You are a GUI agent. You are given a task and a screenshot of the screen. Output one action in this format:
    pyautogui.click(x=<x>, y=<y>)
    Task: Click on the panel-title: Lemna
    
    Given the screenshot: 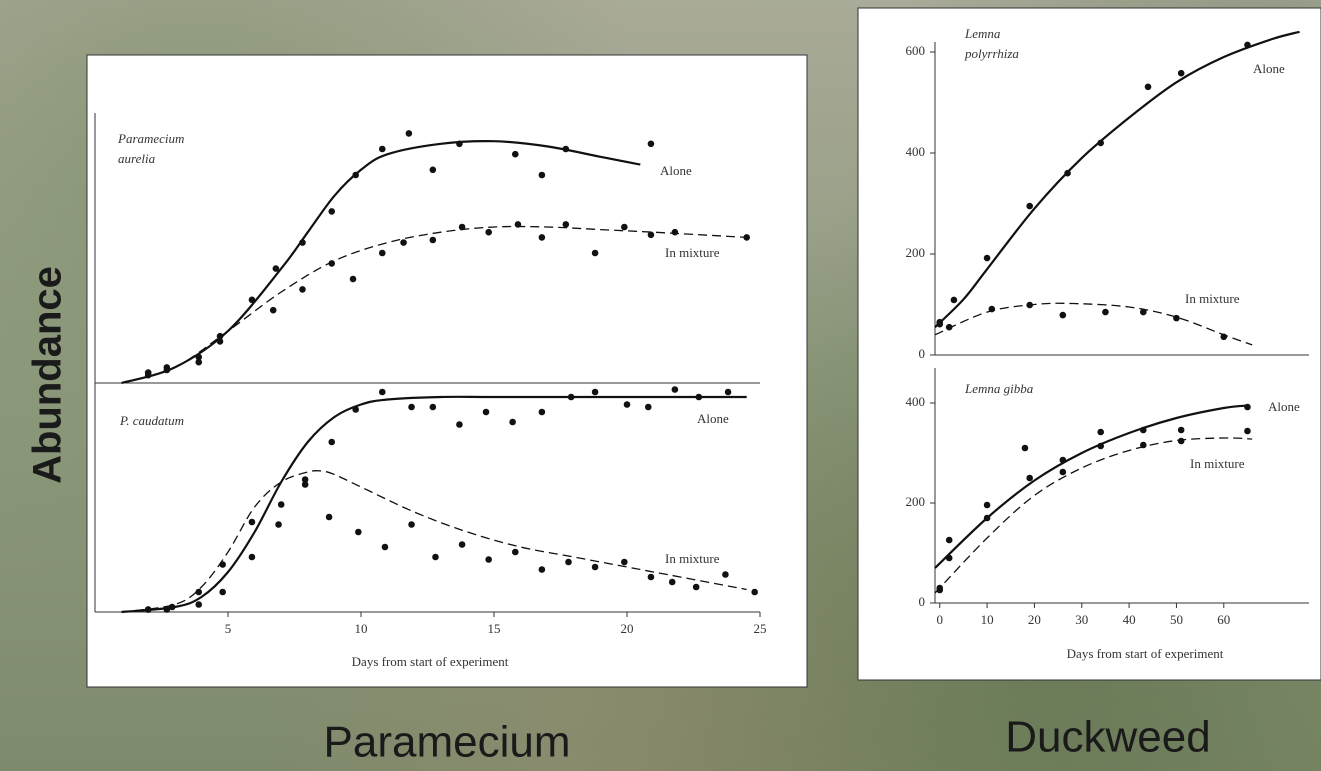 What is the action you would take?
    pyautogui.click(x=982, y=33)
    